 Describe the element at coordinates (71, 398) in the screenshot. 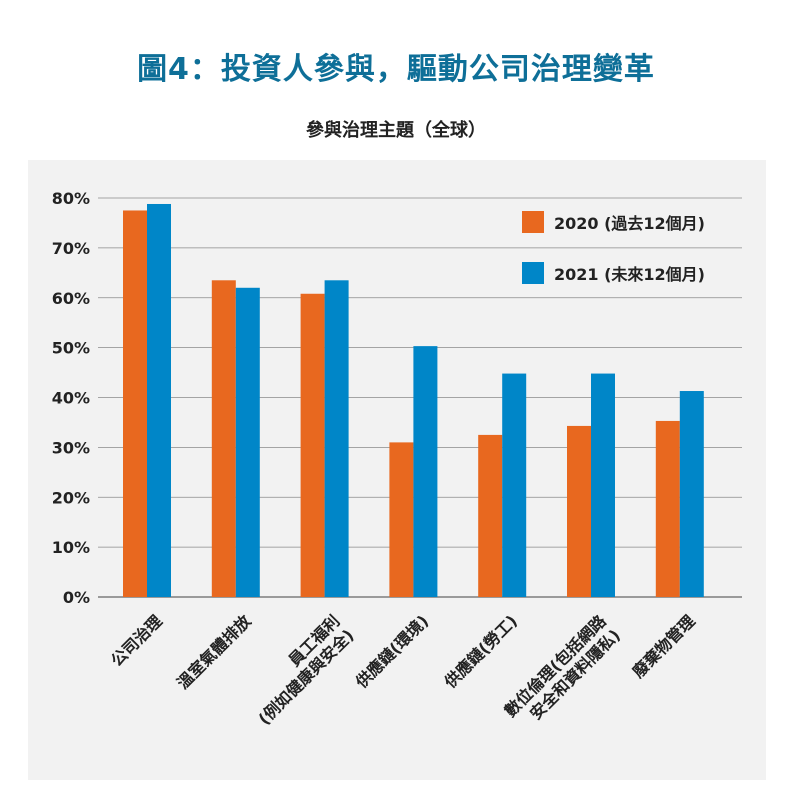

I see `y-tick-label: 40%` at that location.